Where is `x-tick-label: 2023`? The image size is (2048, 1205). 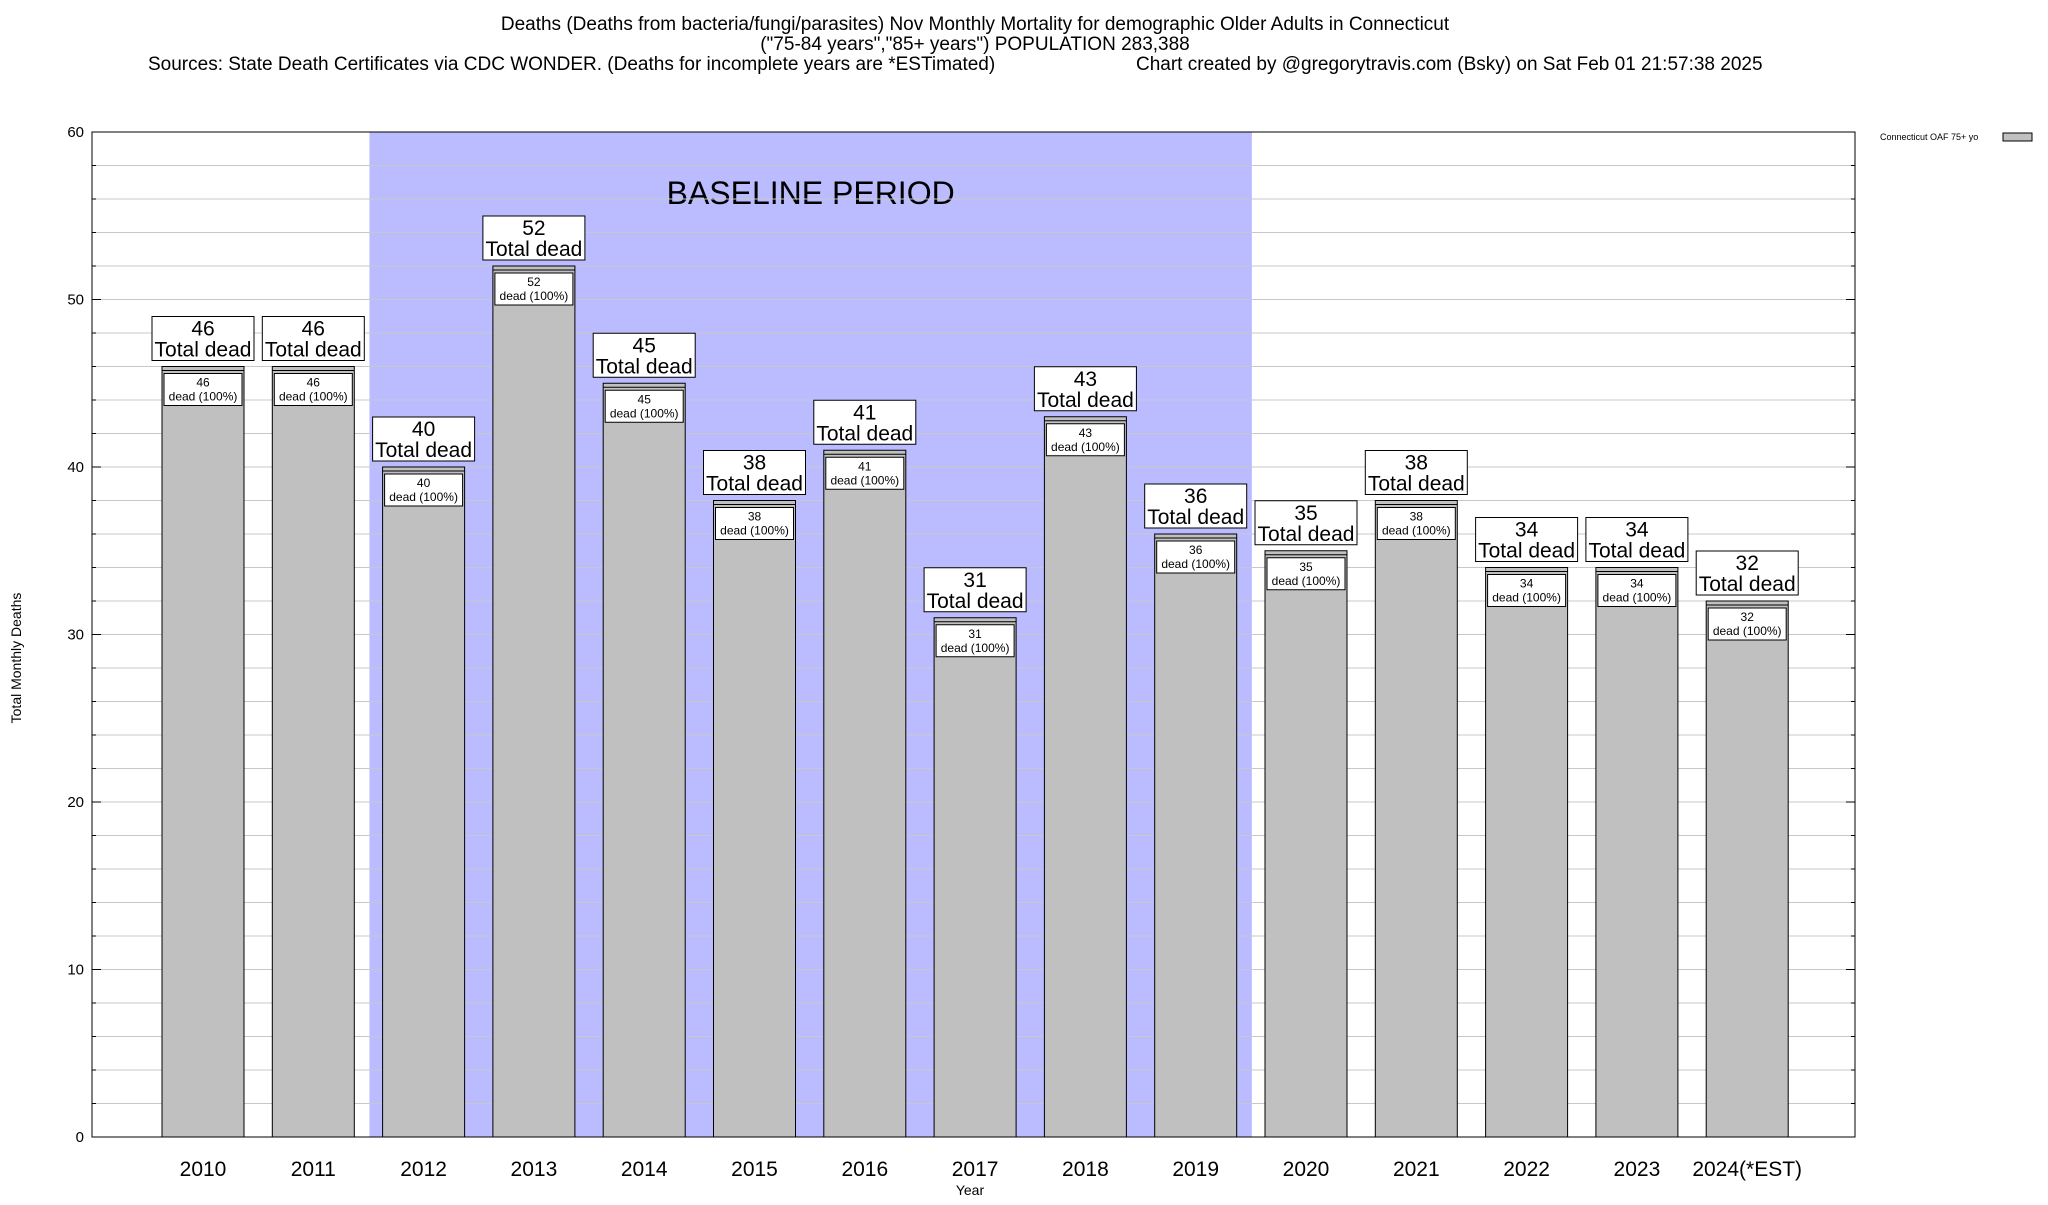
x-tick-label: 2023 is located at coordinates (1637, 1169).